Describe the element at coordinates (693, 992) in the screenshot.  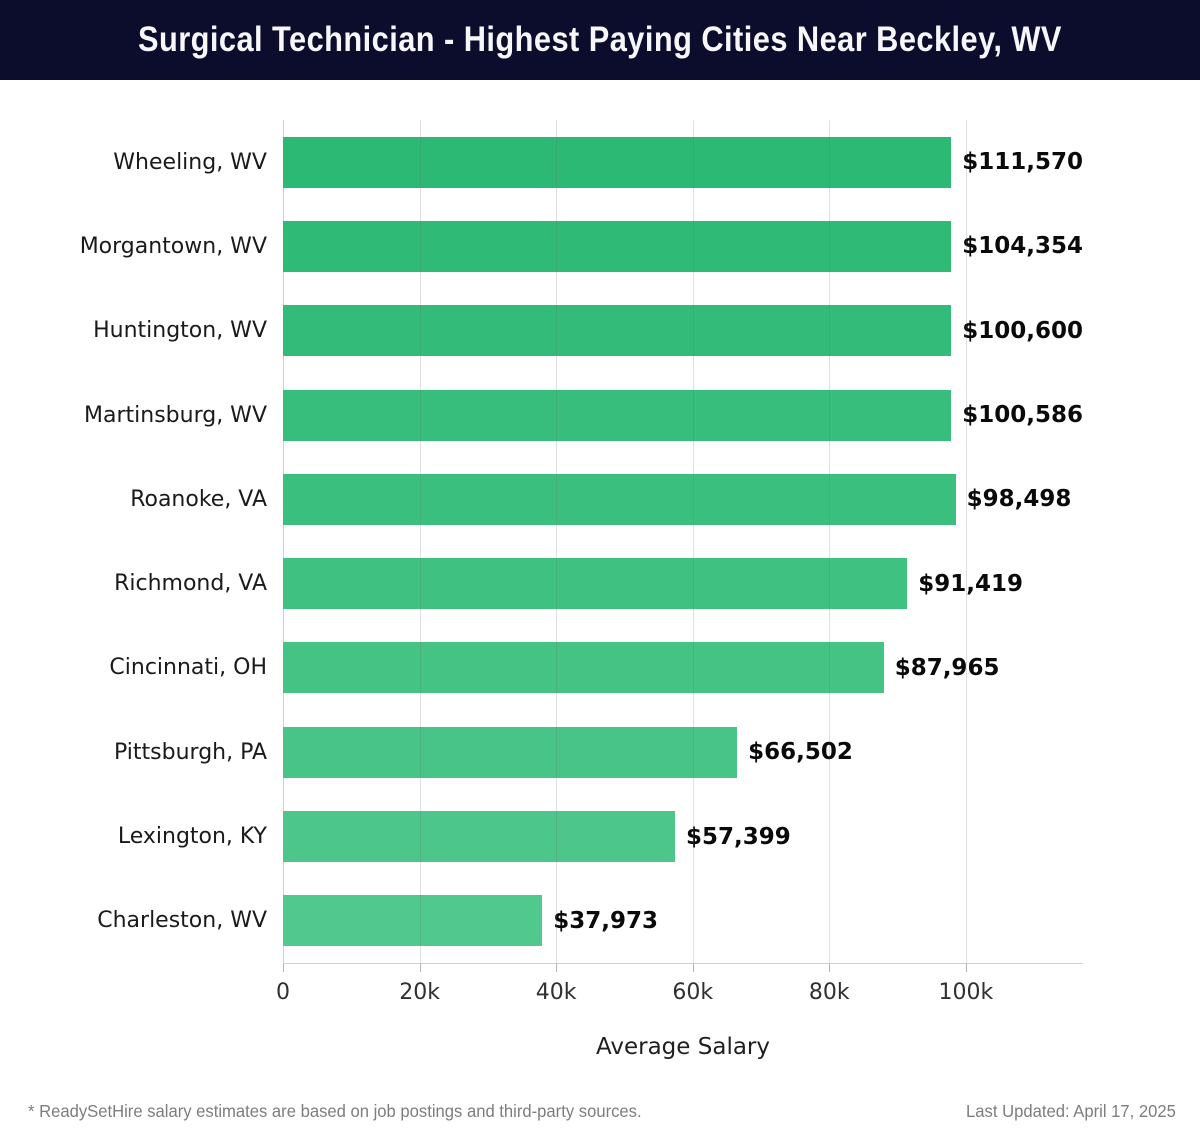
I see `x-tick-label: 60k` at that location.